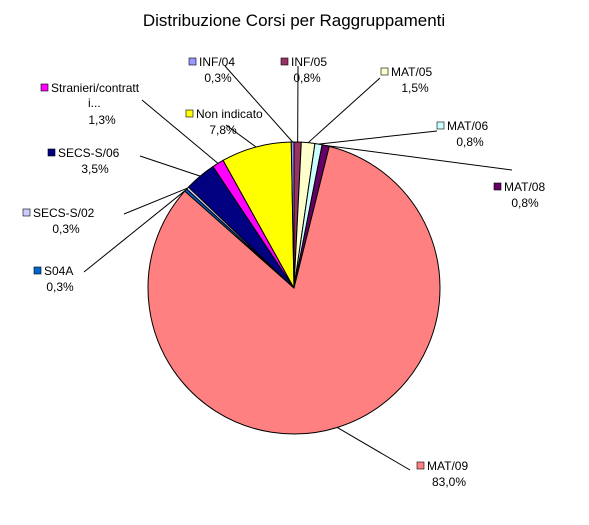  Describe the element at coordinates (58, 271) in the screenshot. I see `slice-name-s04a: S04A` at that location.